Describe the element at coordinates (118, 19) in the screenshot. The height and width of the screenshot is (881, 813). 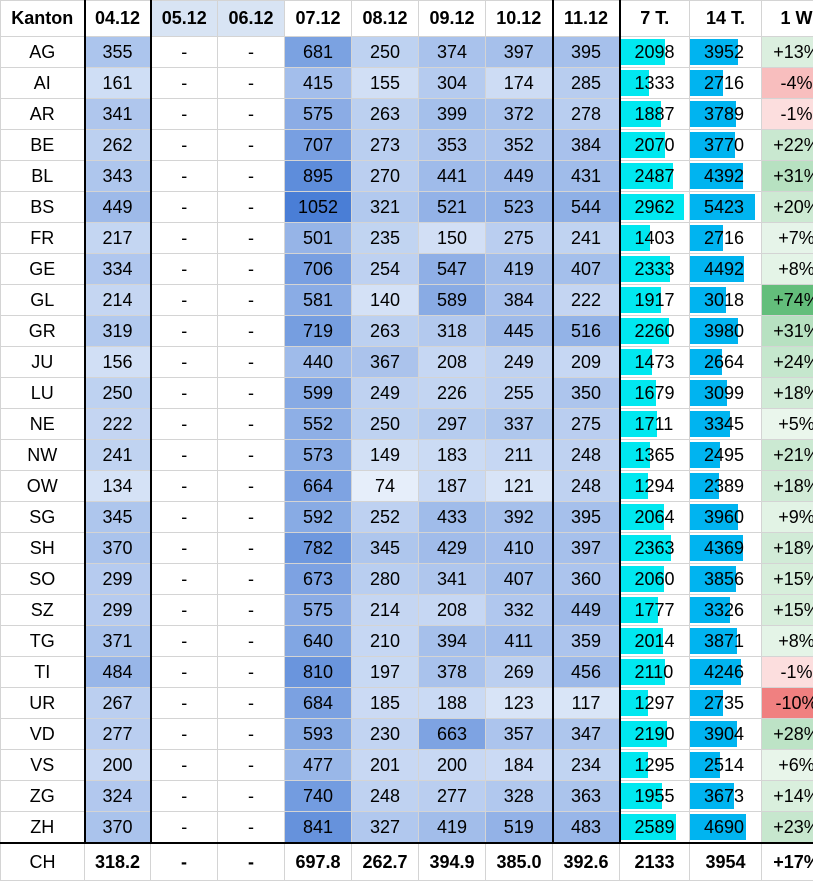
I see `header-date: 04.12` at that location.